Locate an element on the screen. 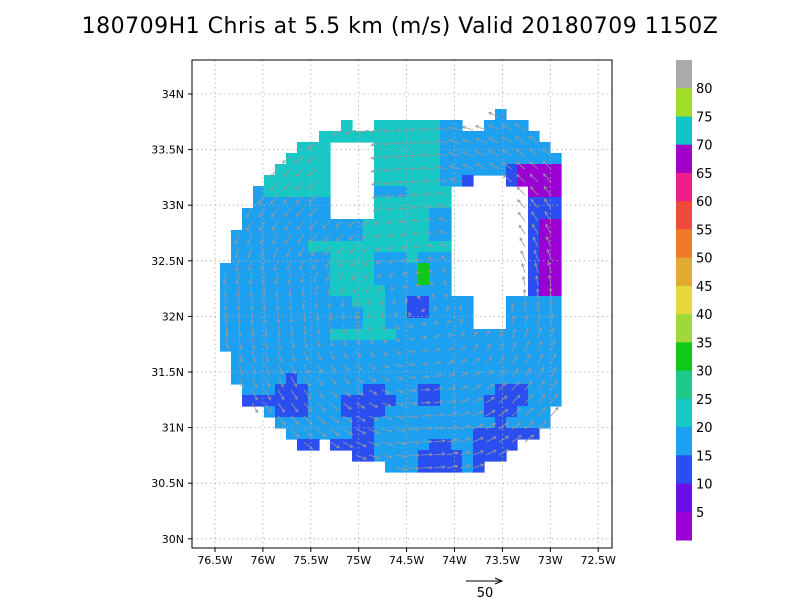 This screenshot has height=600, width=800. colorbar-label: 15 is located at coordinates (704, 456).